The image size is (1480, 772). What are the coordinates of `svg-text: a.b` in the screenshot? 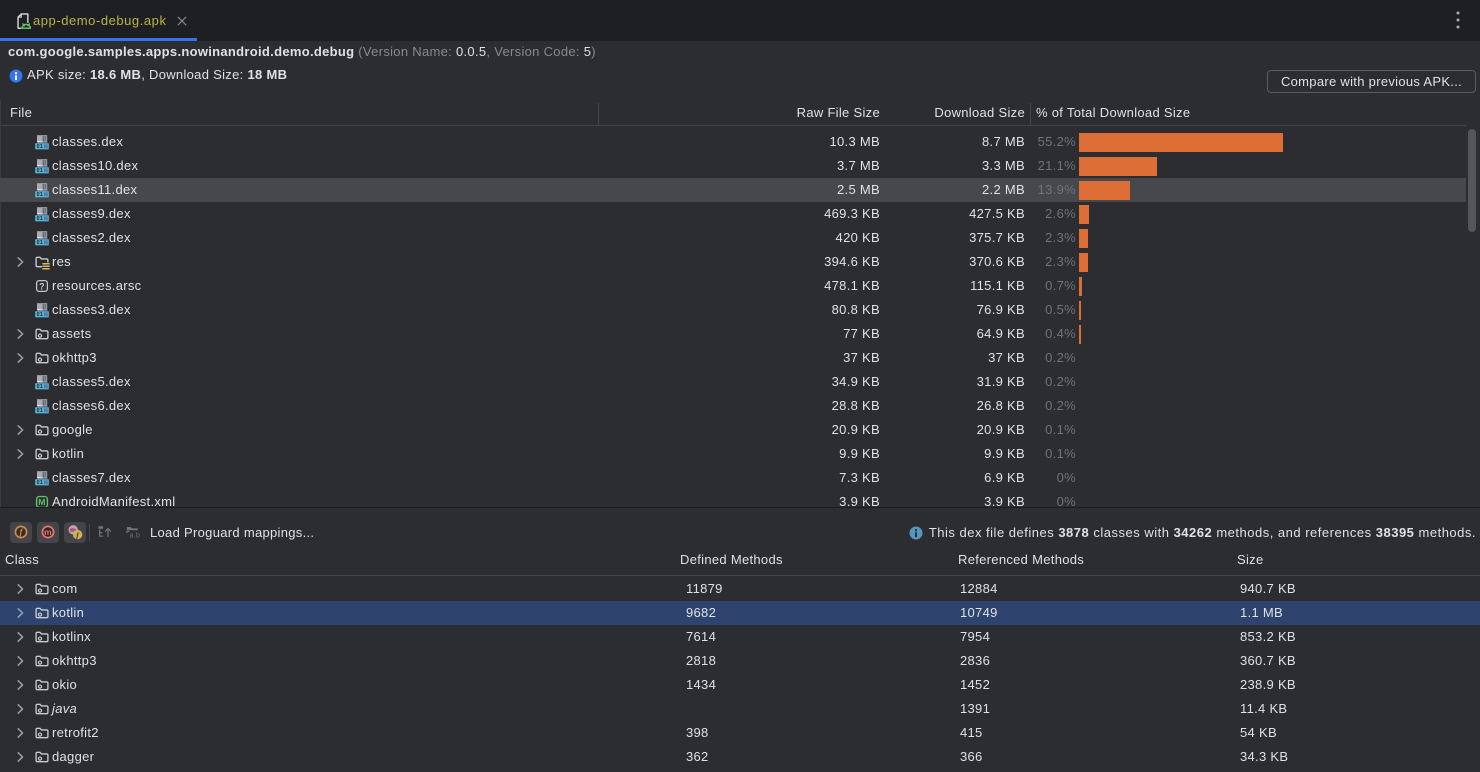 It's located at (135, 536).